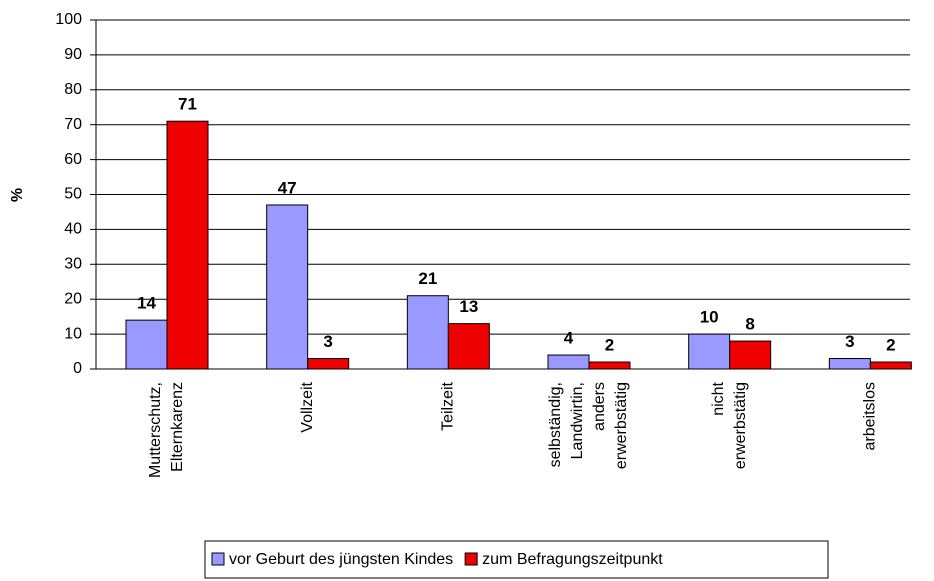  I want to click on data-label: 4, so click(569, 338).